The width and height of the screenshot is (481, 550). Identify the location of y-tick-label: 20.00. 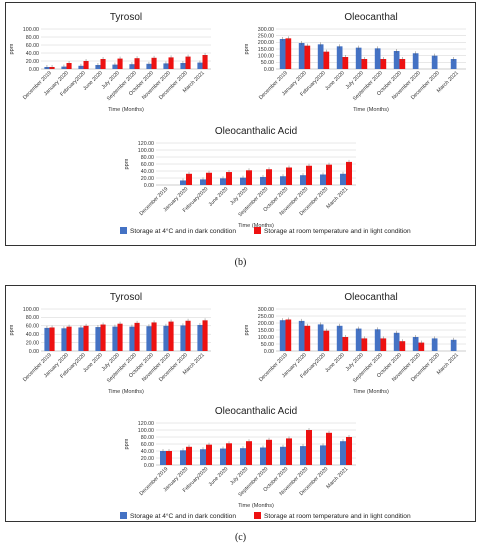
(147, 459).